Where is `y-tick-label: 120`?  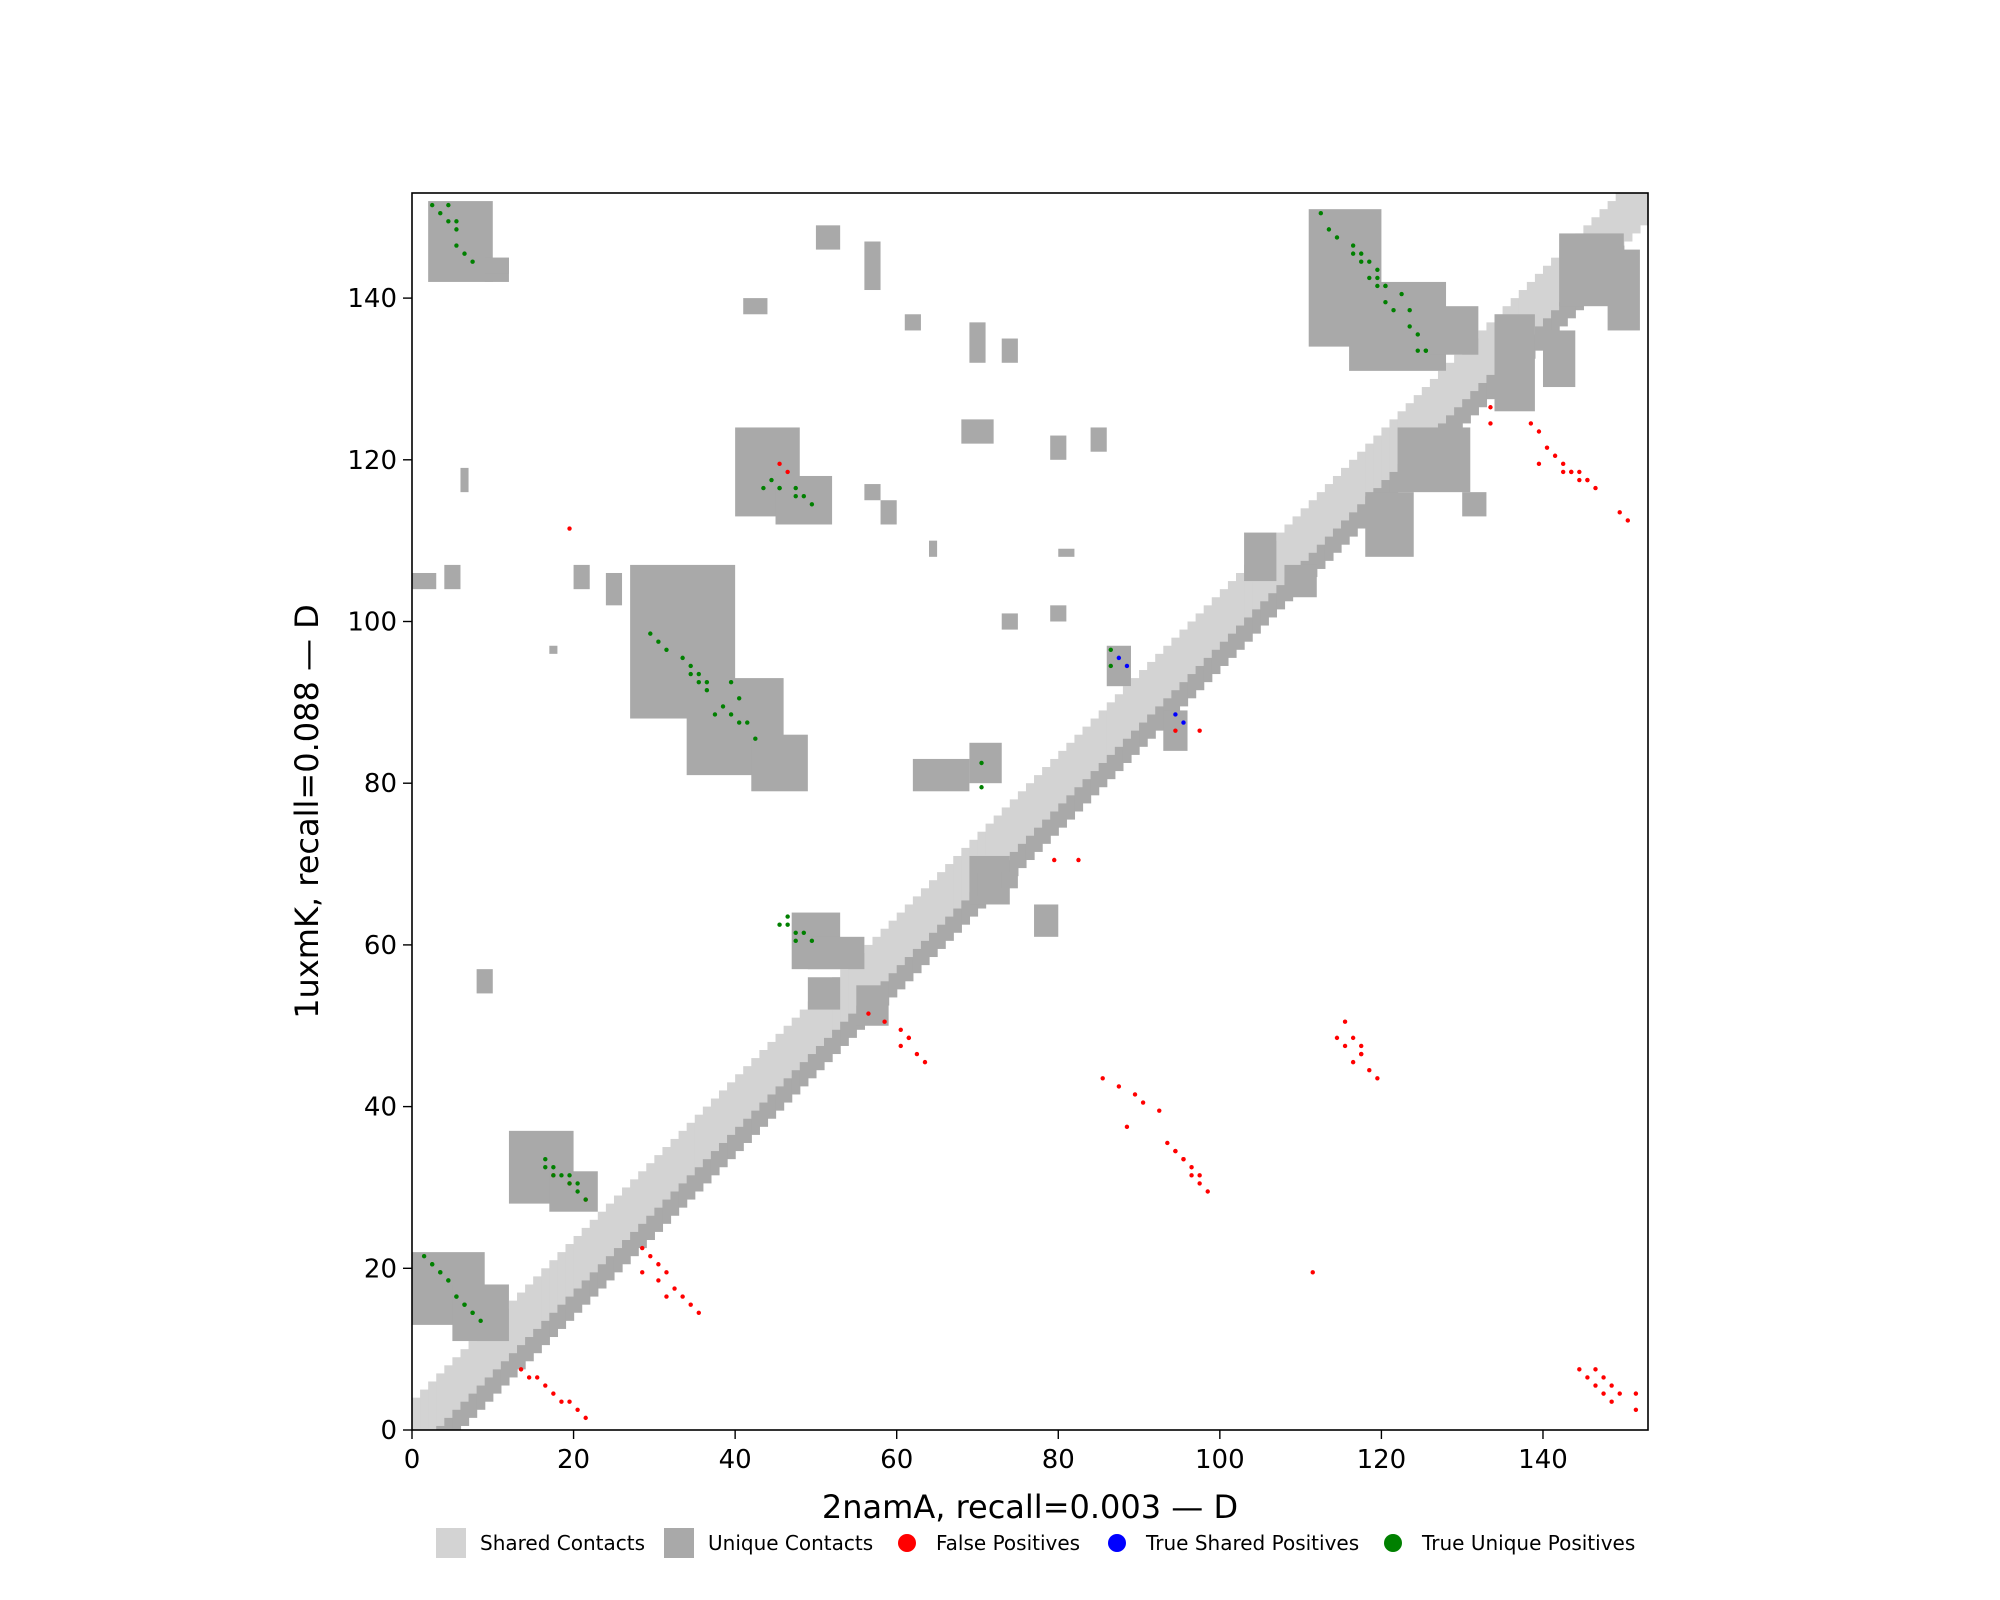 y-tick-label: 120 is located at coordinates (372, 461).